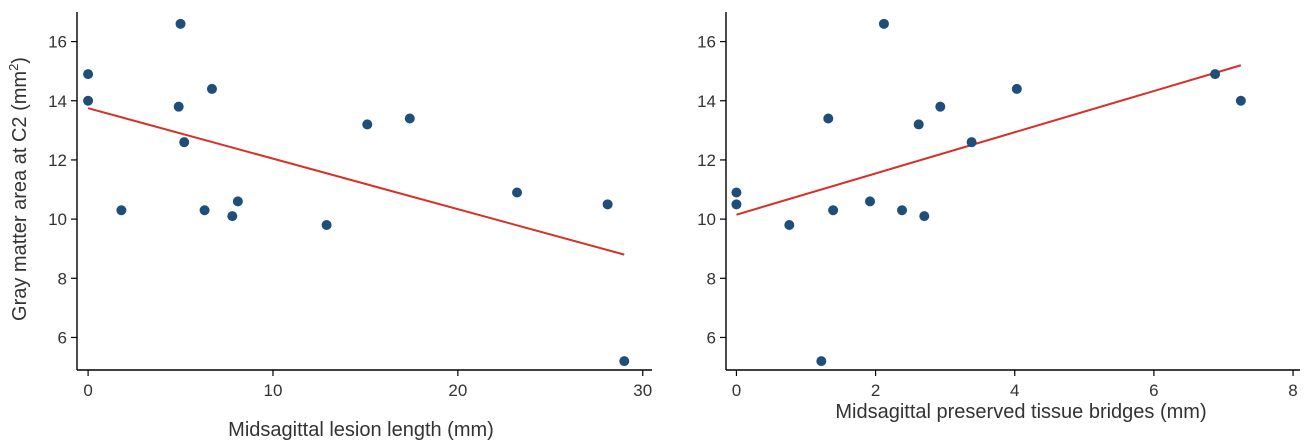 Image resolution: width=1306 pixels, height=440 pixels. Describe the element at coordinates (989, 140) in the screenshot. I see `regression-line-tissue-bridges` at that location.